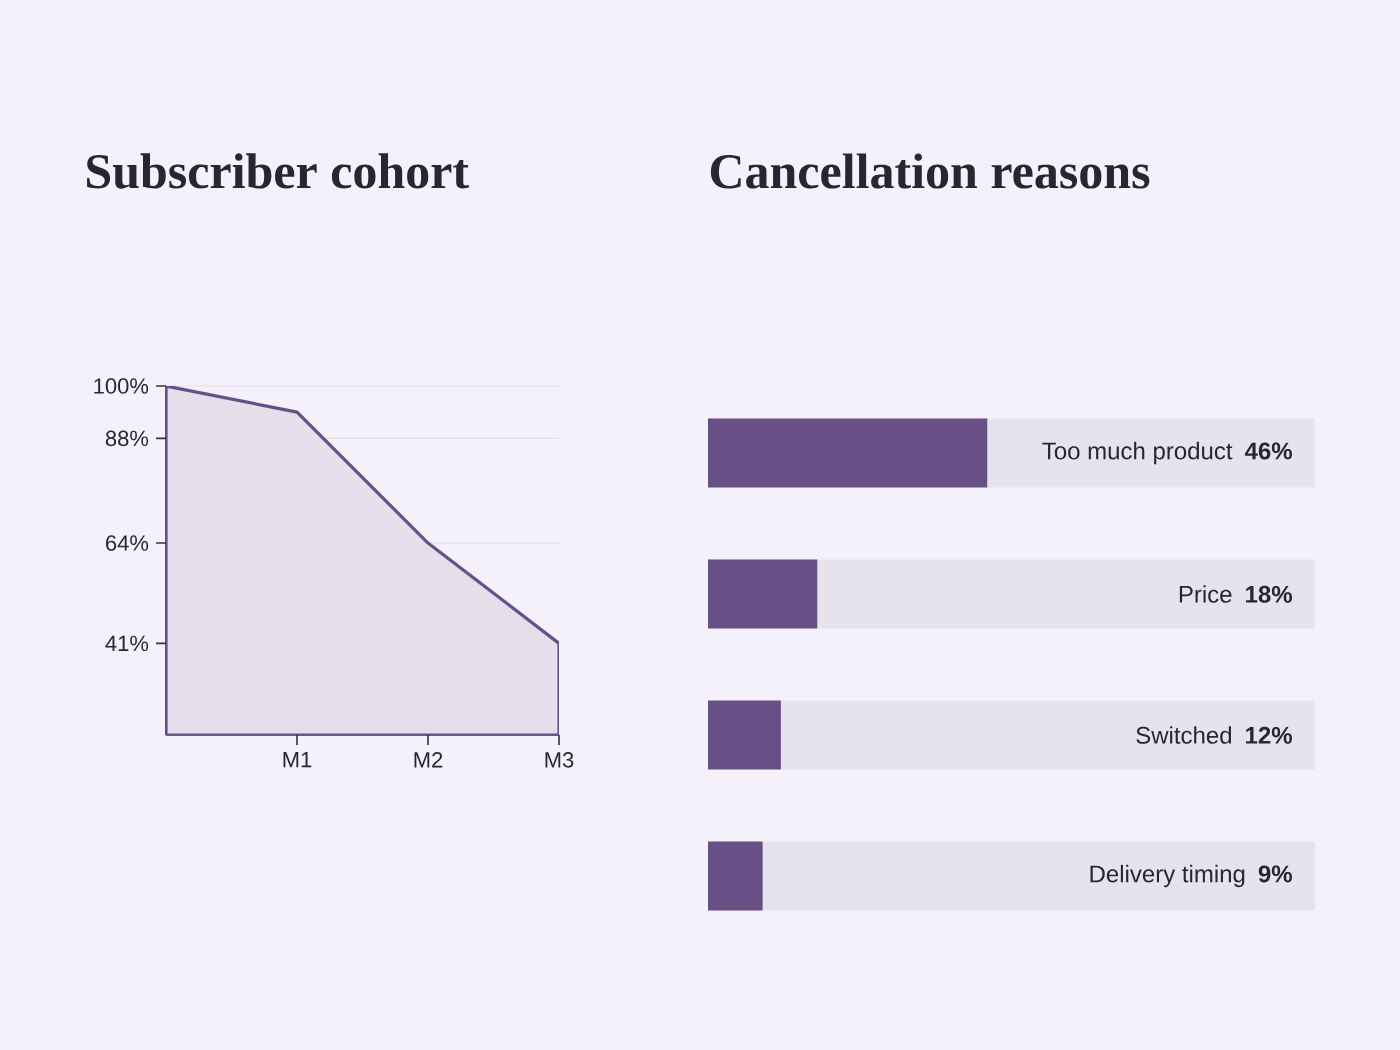 This screenshot has height=1050, width=1400. What do you see at coordinates (559, 760) in the screenshot?
I see `x-tick-label: M3` at bounding box center [559, 760].